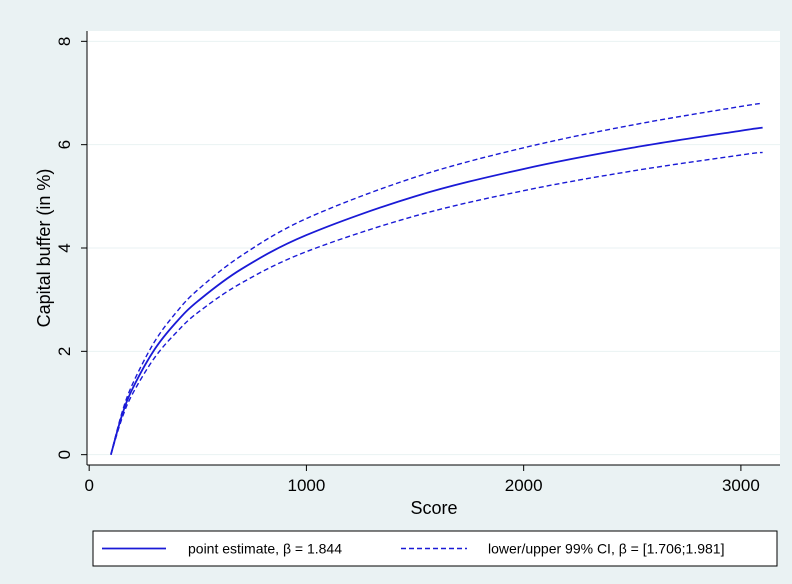 Image resolution: width=792 pixels, height=584 pixels. Describe the element at coordinates (741, 485) in the screenshot. I see `x-tick-label: 3000` at that location.